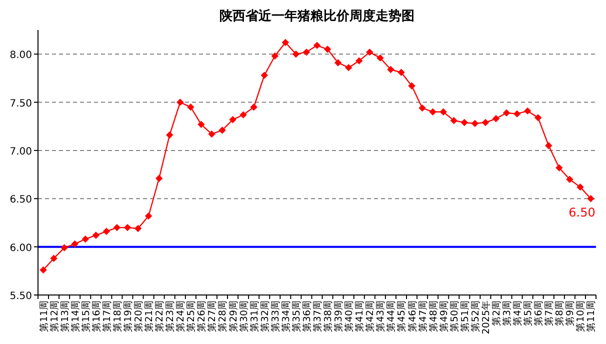 This screenshot has height=344, width=606. Describe the element at coordinates (349, 316) in the screenshot. I see `x-tick-label: 第40周` at that location.